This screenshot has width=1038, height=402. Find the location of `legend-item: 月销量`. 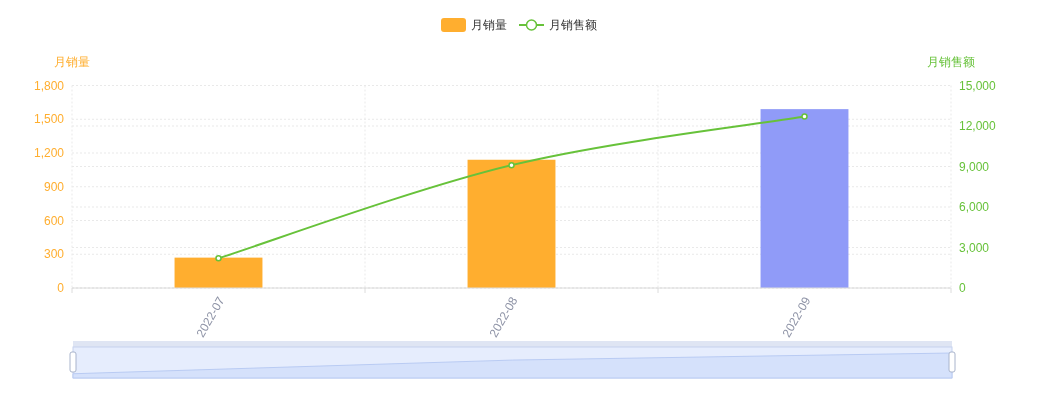

legend-item: 月销量 is located at coordinates (474, 25).